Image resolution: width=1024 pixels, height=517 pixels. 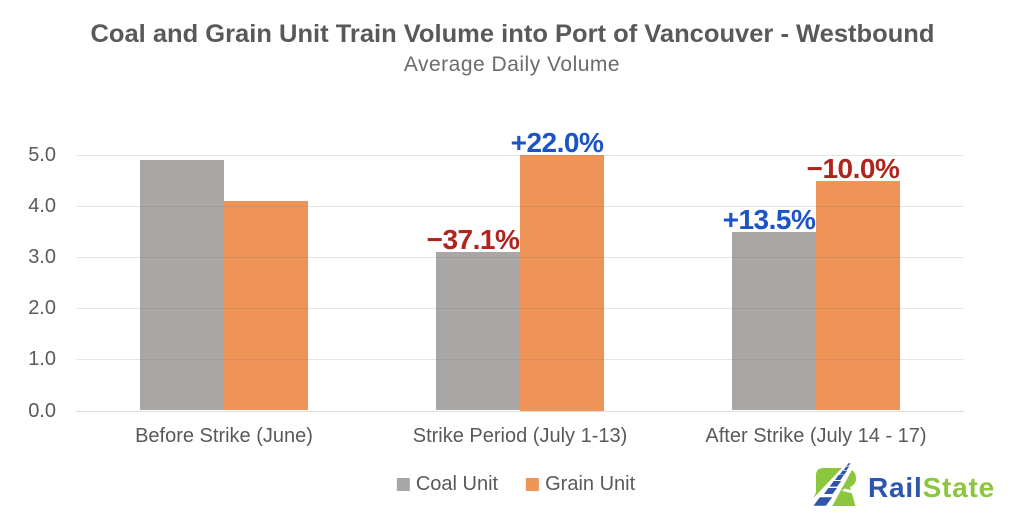 What do you see at coordinates (590, 484) in the screenshot?
I see `legend-label: Grain Unit` at bounding box center [590, 484].